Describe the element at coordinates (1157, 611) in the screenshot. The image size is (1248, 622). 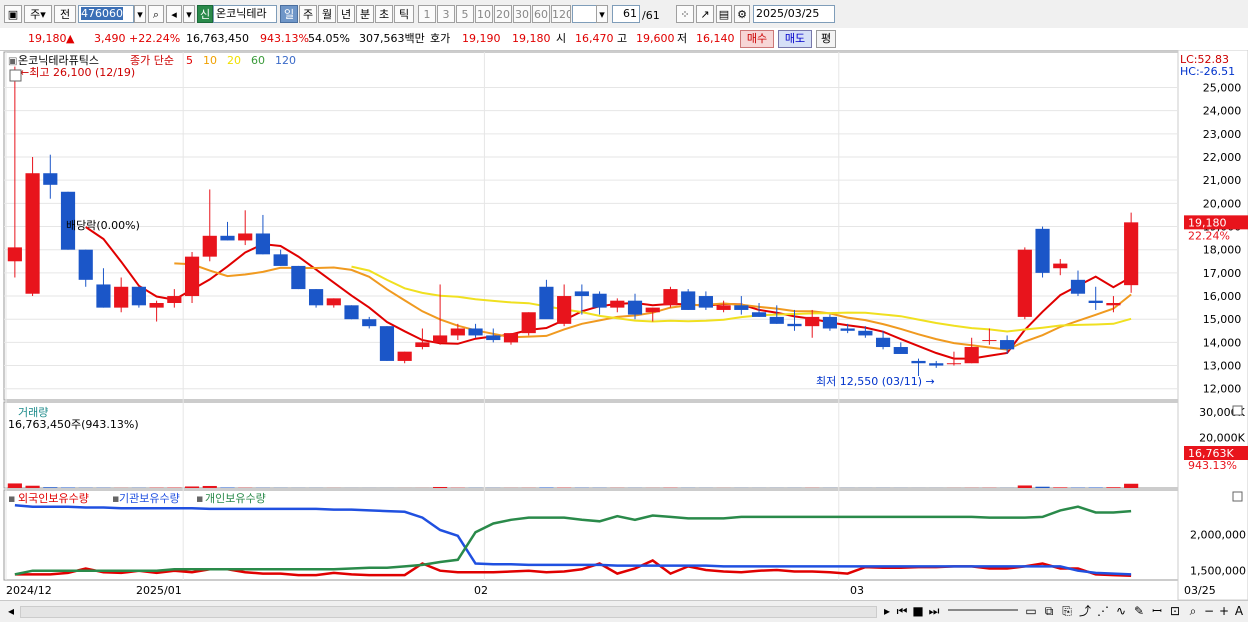
I see `text-tool-icon: ꟷ` at that location.